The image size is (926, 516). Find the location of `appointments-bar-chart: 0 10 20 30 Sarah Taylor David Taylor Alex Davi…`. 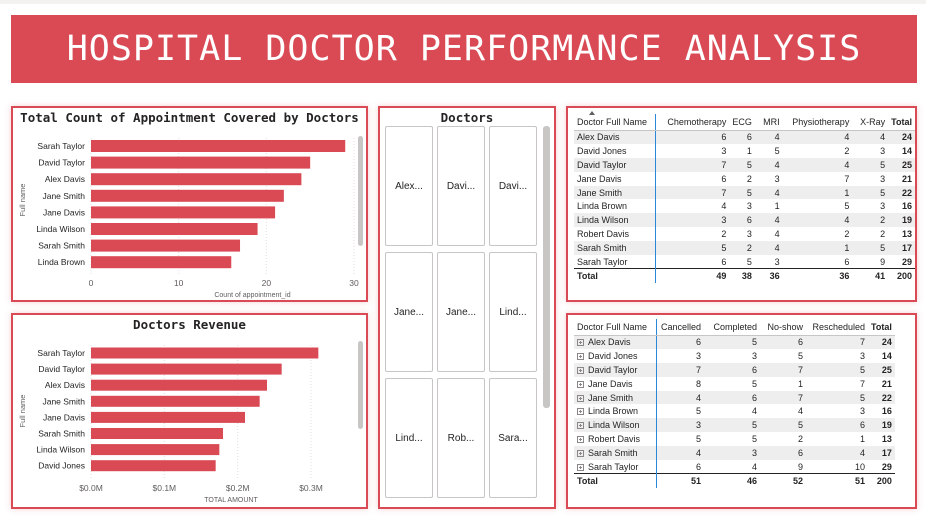

appointments-bar-chart: 0 10 20 30 Sarah Taylor David Taylor Alex Davi… is located at coordinates (190, 205).